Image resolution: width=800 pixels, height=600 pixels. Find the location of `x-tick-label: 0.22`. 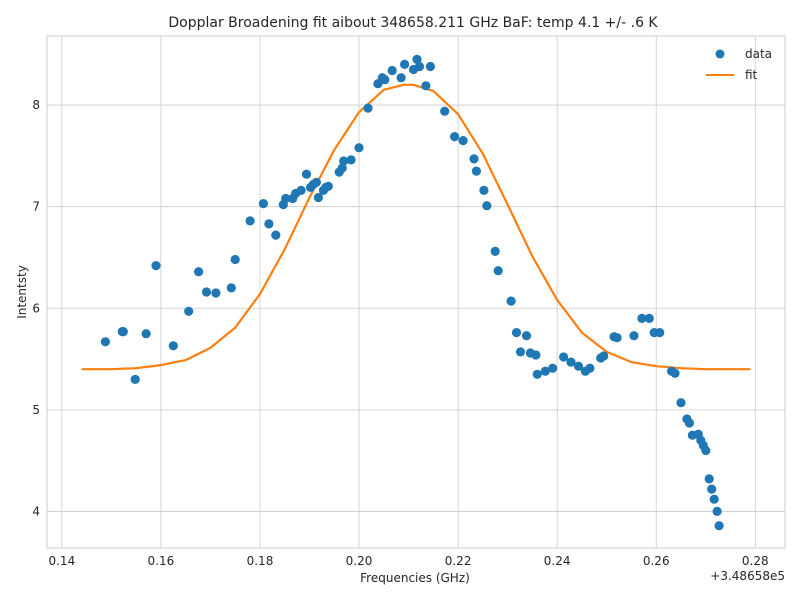

x-tick-label: 0.22 is located at coordinates (458, 561).